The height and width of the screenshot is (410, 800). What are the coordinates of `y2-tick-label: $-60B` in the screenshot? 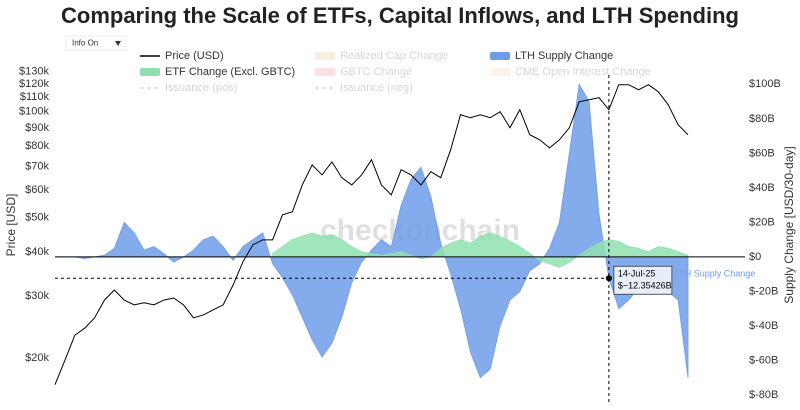 It's located at (763, 360).